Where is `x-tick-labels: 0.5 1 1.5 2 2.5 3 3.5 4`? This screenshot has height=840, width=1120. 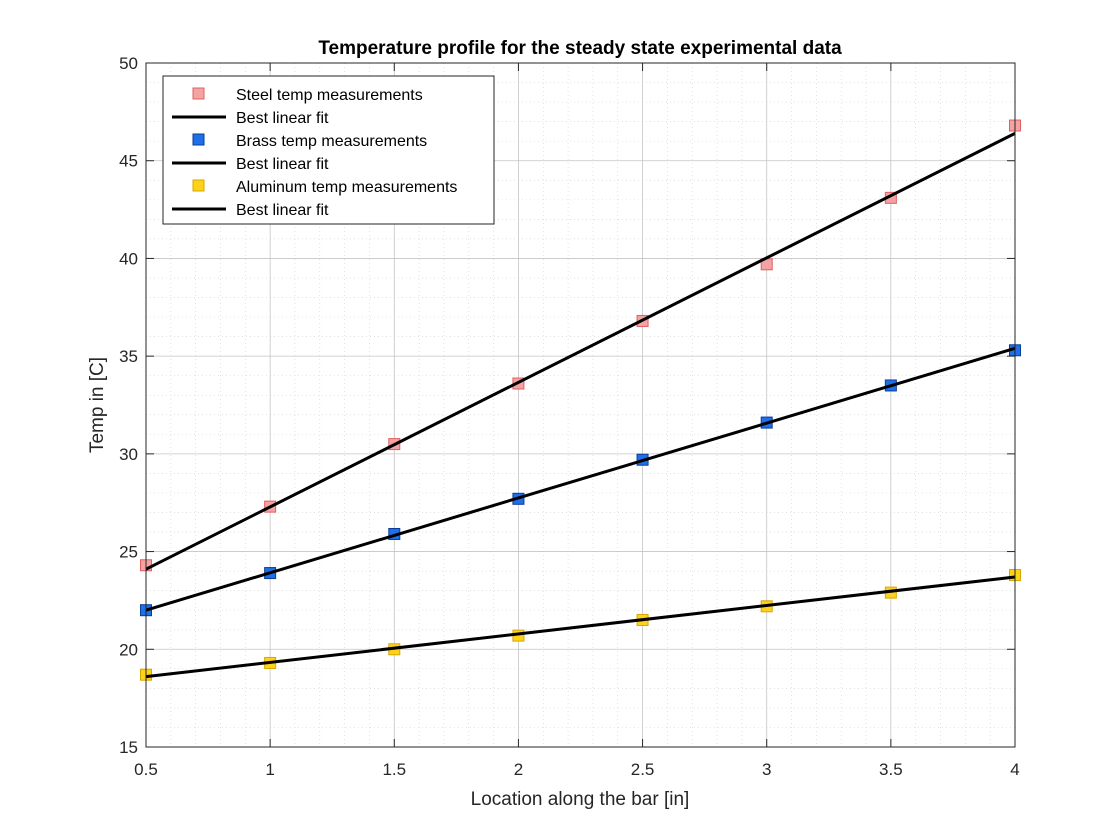
x-tick-labels: 0.5 1 1.5 2 2.5 3 3.5 4 is located at coordinates (577, 769).